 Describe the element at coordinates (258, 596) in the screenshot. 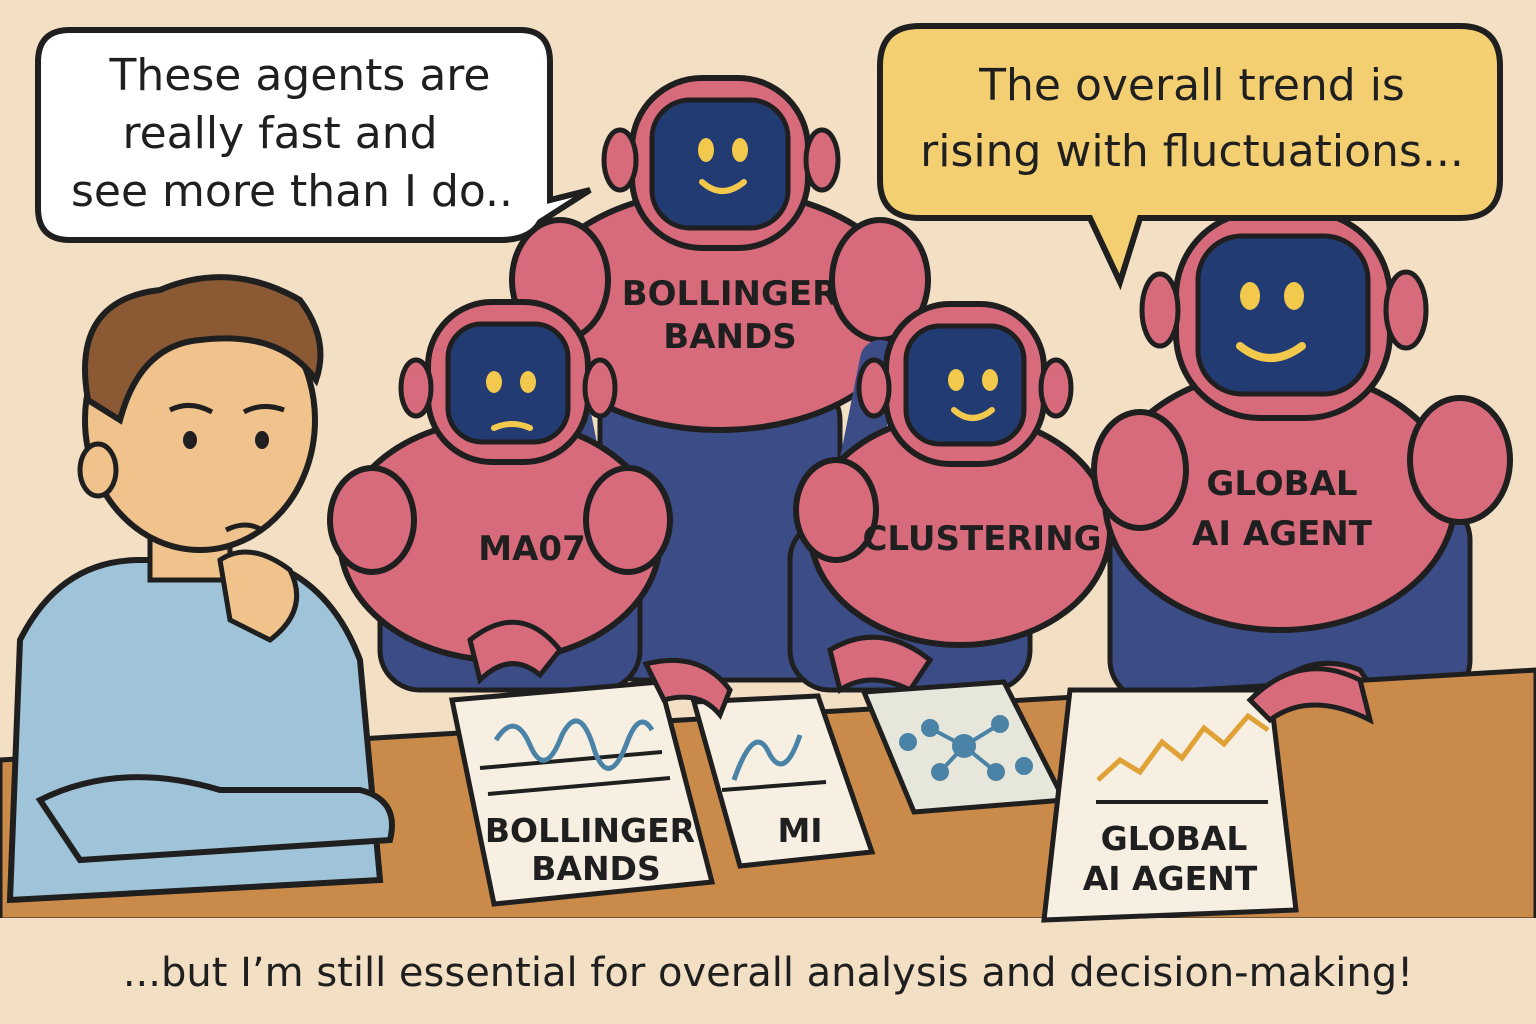

I see `human-hand` at that location.